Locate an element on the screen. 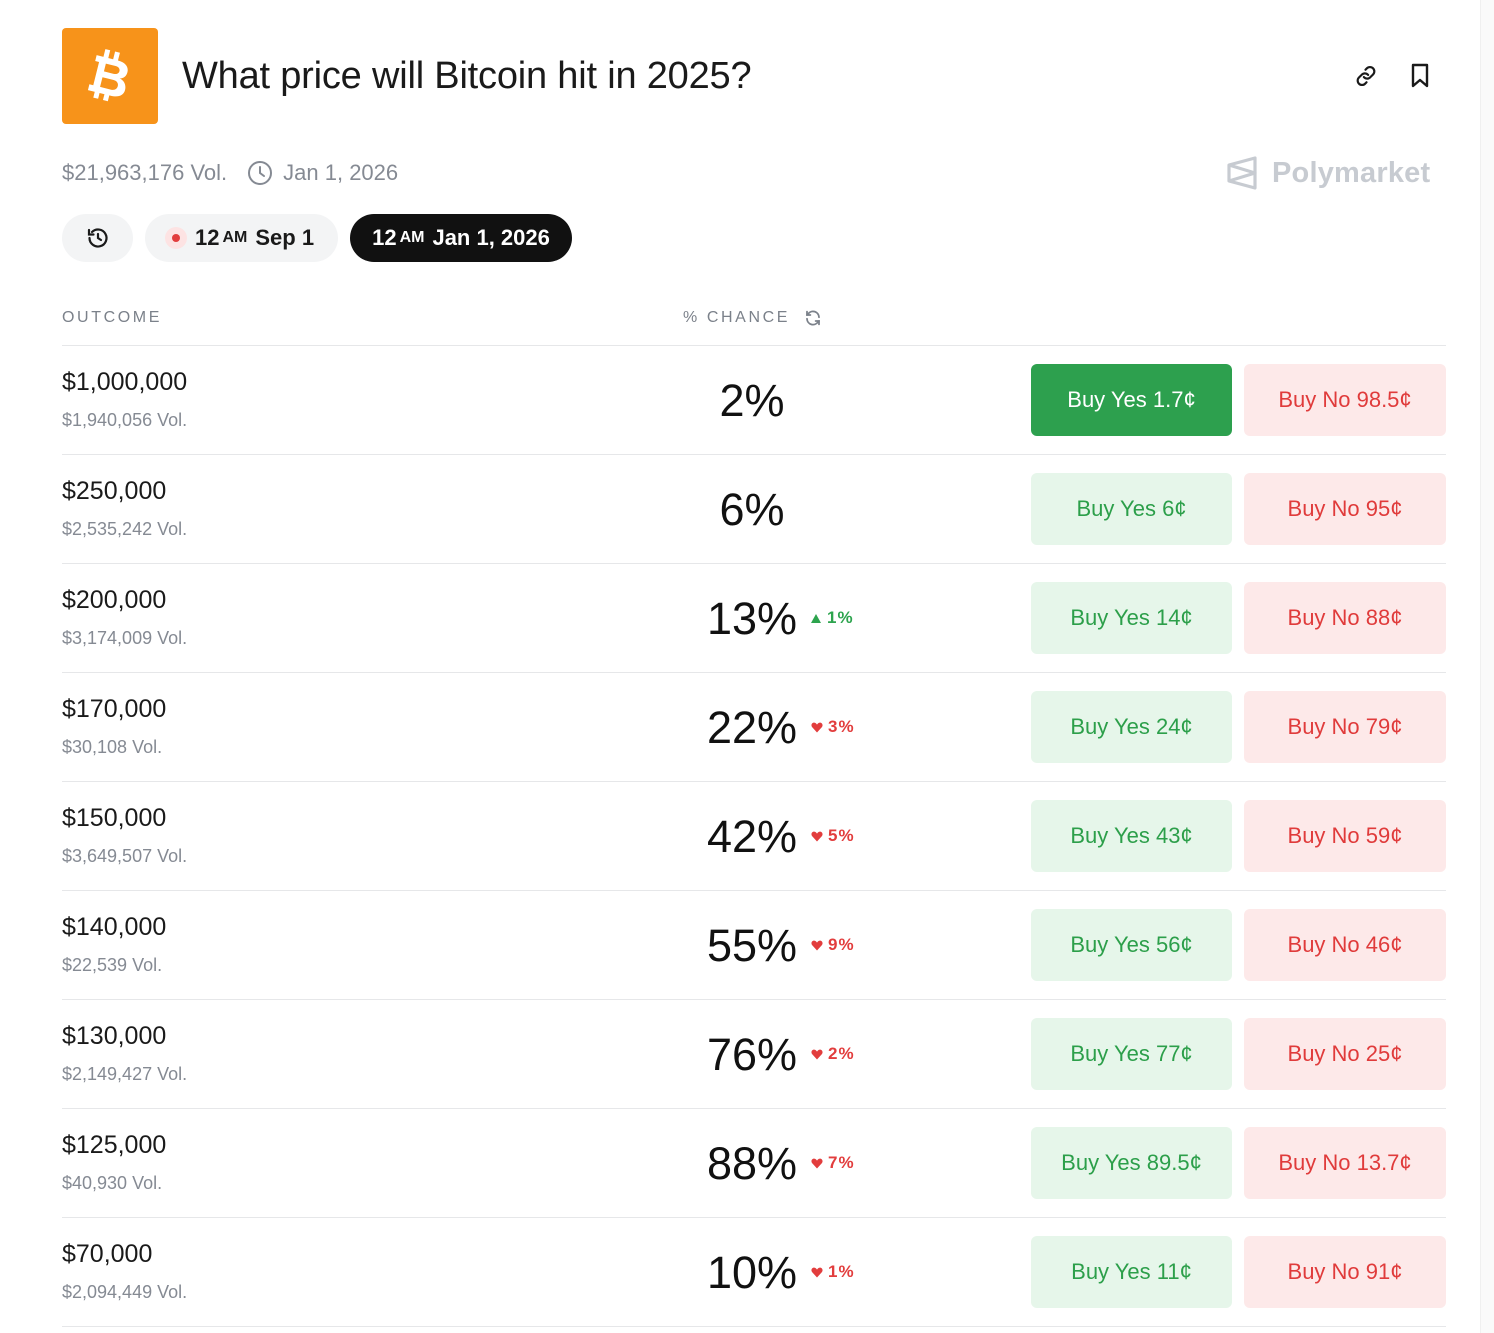 The width and height of the screenshot is (1494, 1333). outcome-table-header: OUTCOME % CHANCE is located at coordinates (754, 318).